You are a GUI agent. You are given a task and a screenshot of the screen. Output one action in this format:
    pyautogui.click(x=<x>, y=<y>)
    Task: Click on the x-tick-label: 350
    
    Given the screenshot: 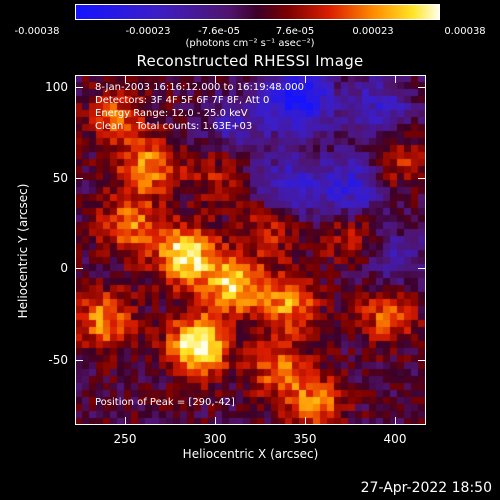 What is the action you would take?
    pyautogui.click(x=305, y=439)
    